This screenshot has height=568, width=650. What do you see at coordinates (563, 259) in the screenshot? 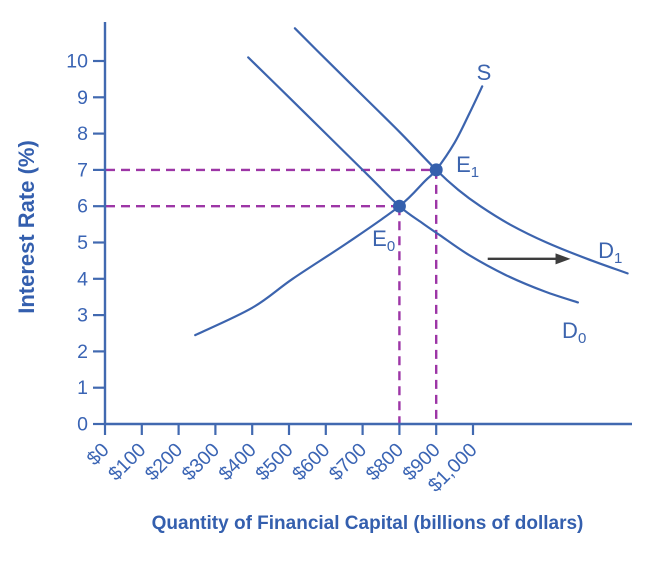
I see `arrow-head-icon` at bounding box center [563, 259].